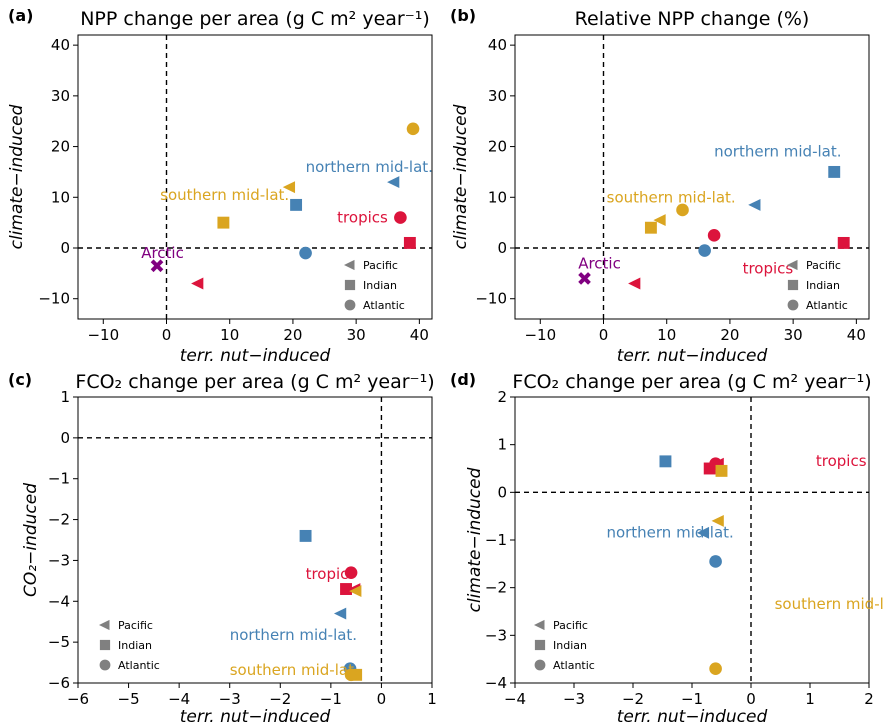 Image resolution: width=883 pixels, height=727 pixels. Describe the element at coordinates (869, 699) in the screenshot. I see `panel-d-xtick-label: 2` at that location.